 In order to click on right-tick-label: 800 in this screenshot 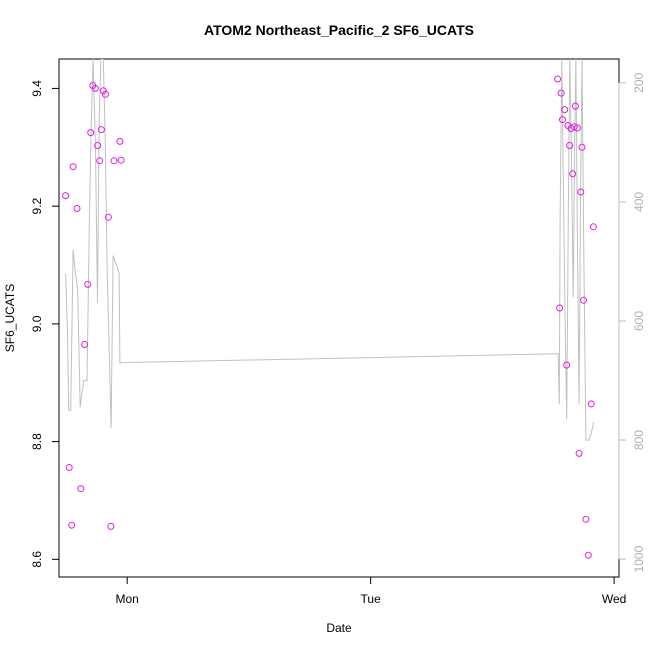, I will do `click(639, 440)`.